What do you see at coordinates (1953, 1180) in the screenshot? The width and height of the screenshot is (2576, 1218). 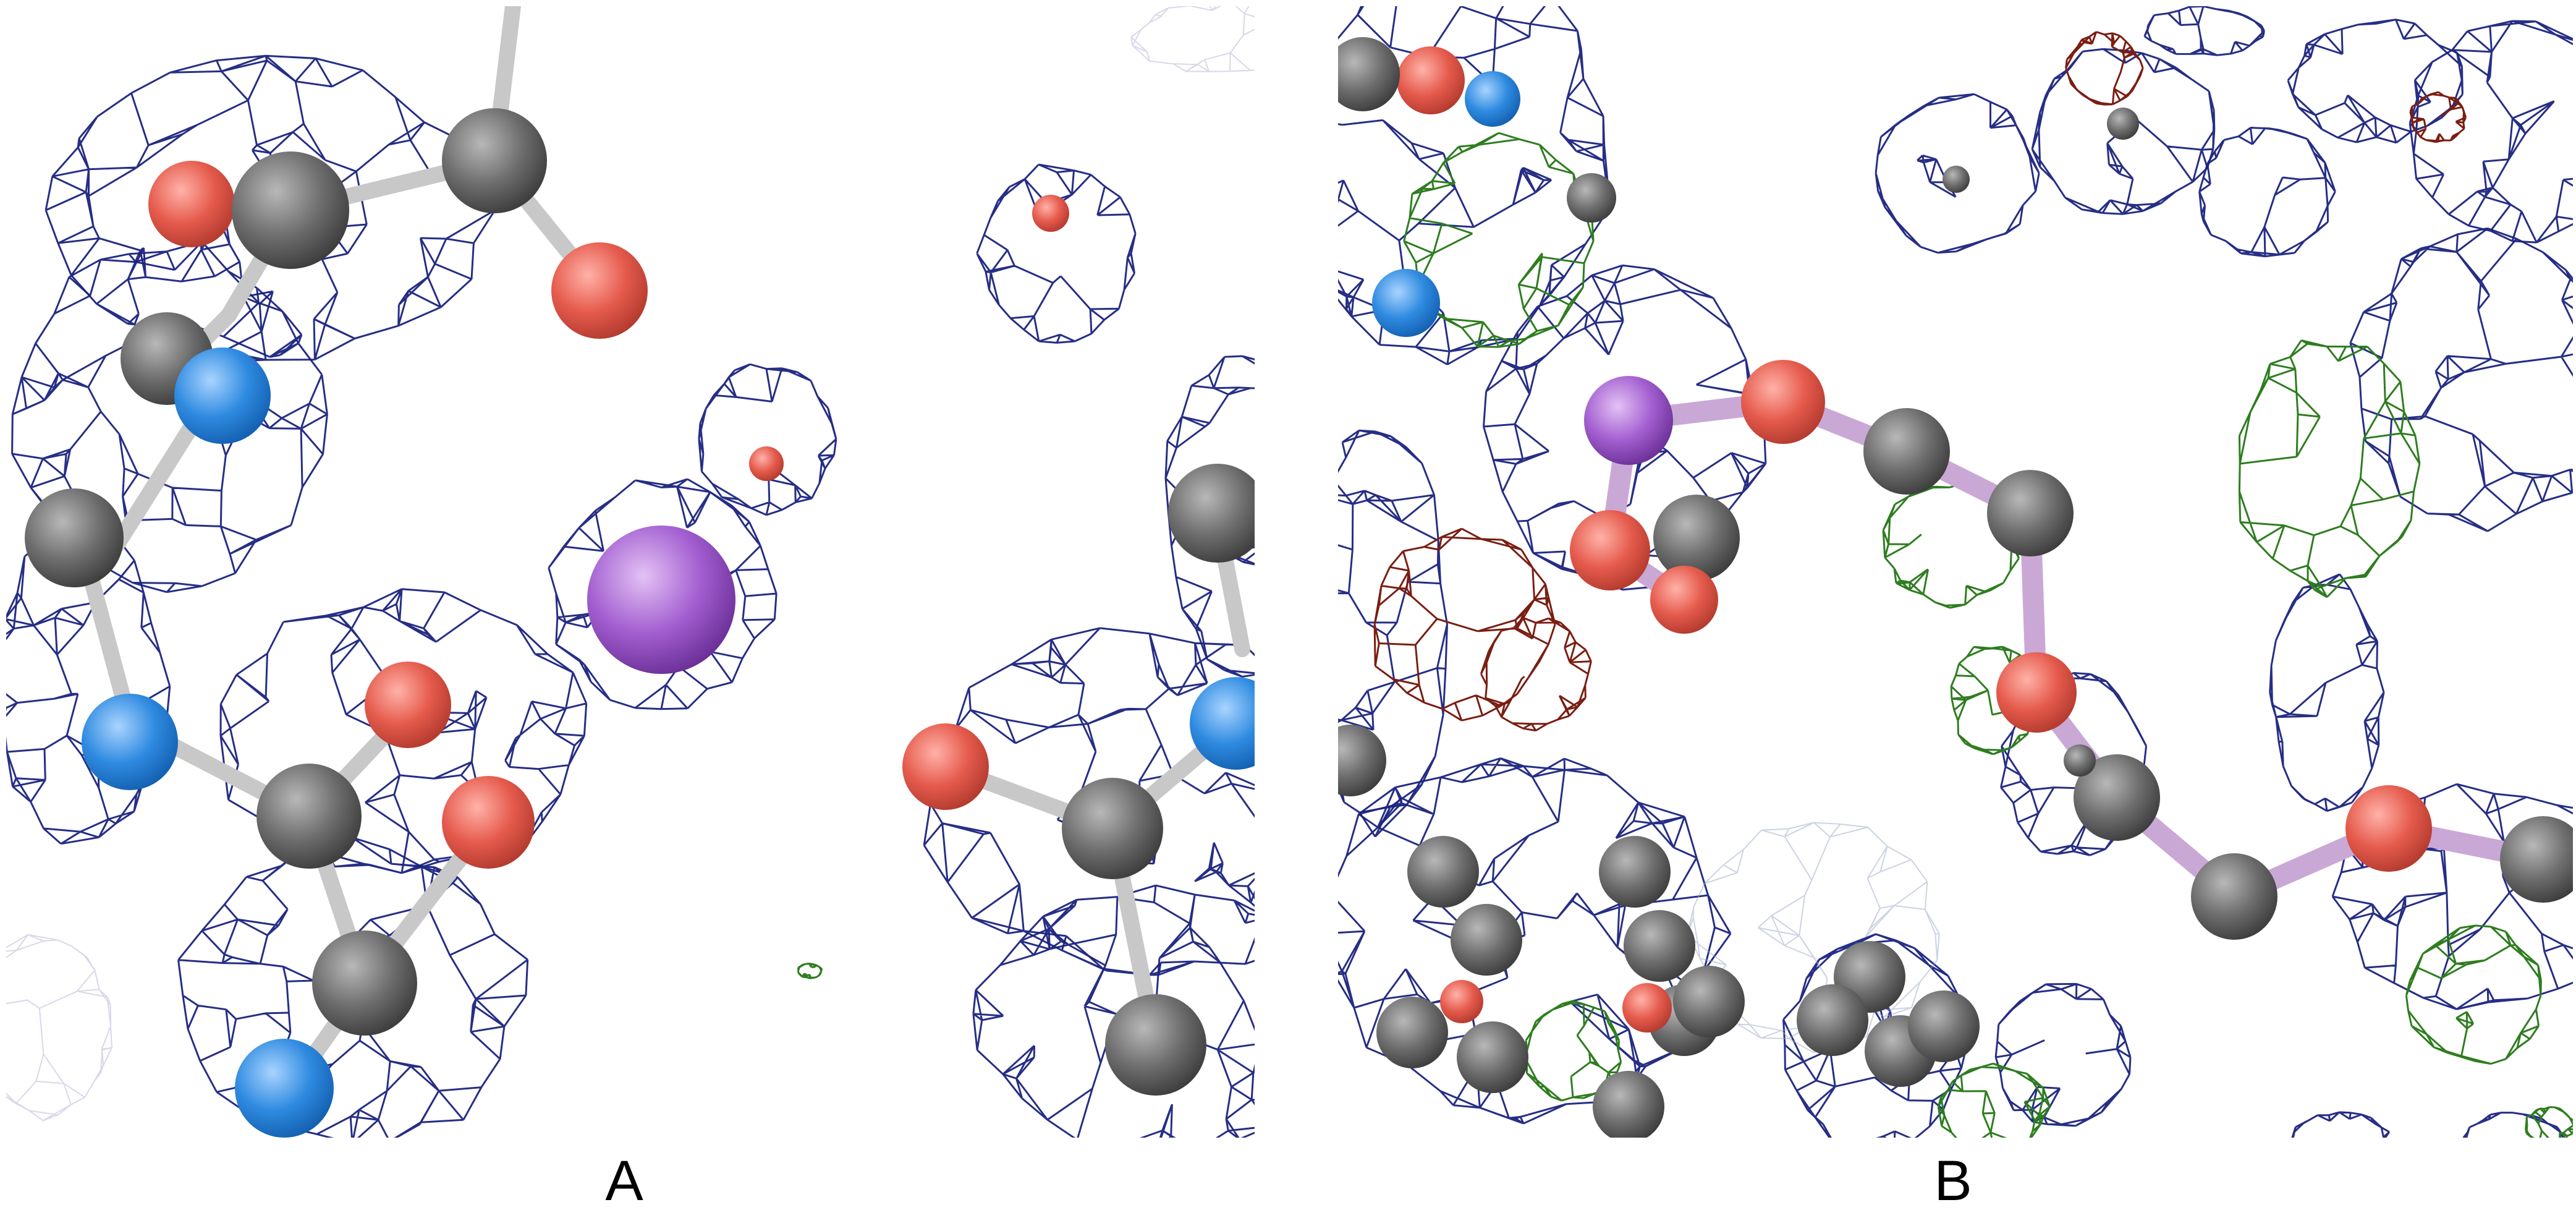 I see `panel-label-b: B` at bounding box center [1953, 1180].